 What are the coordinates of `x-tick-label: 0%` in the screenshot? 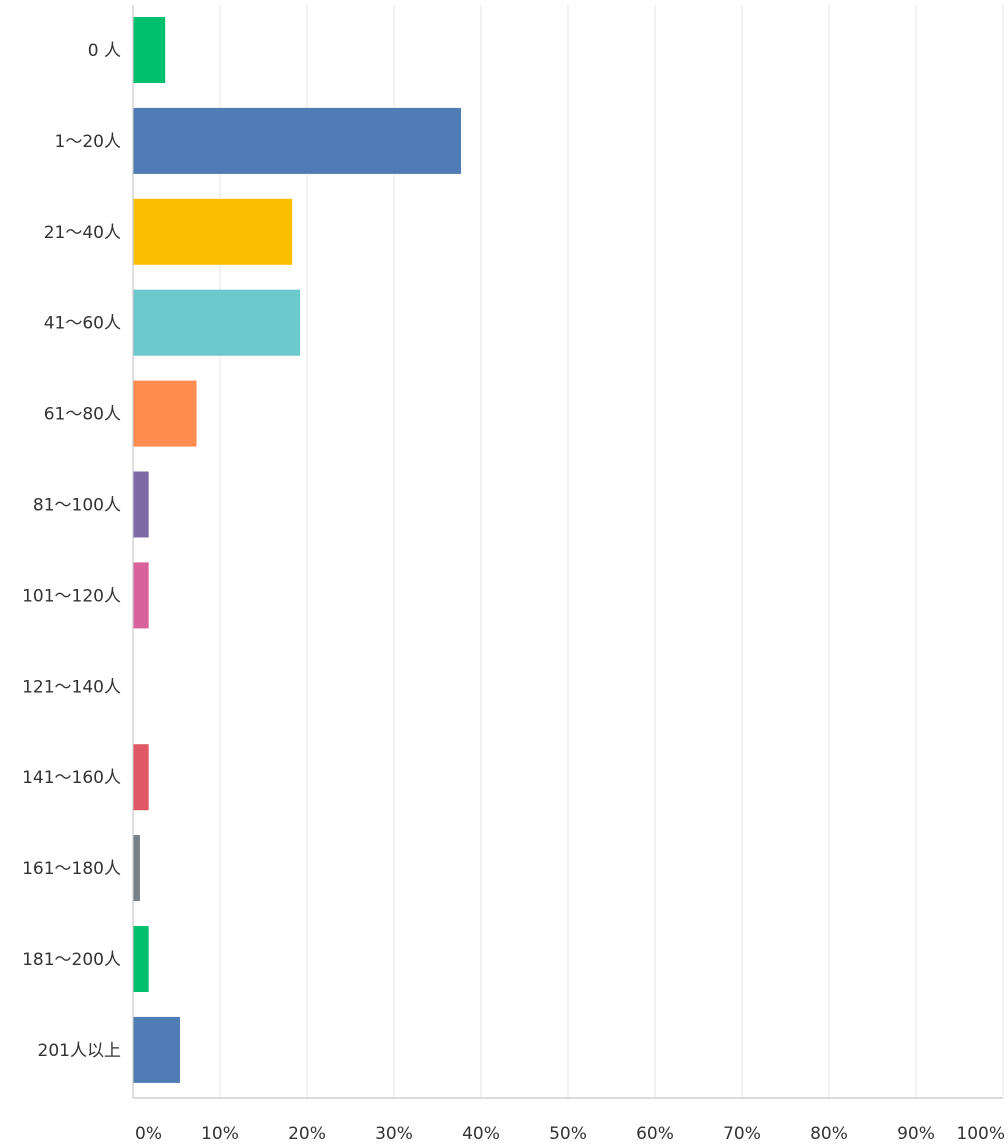 It's located at (148, 1134).